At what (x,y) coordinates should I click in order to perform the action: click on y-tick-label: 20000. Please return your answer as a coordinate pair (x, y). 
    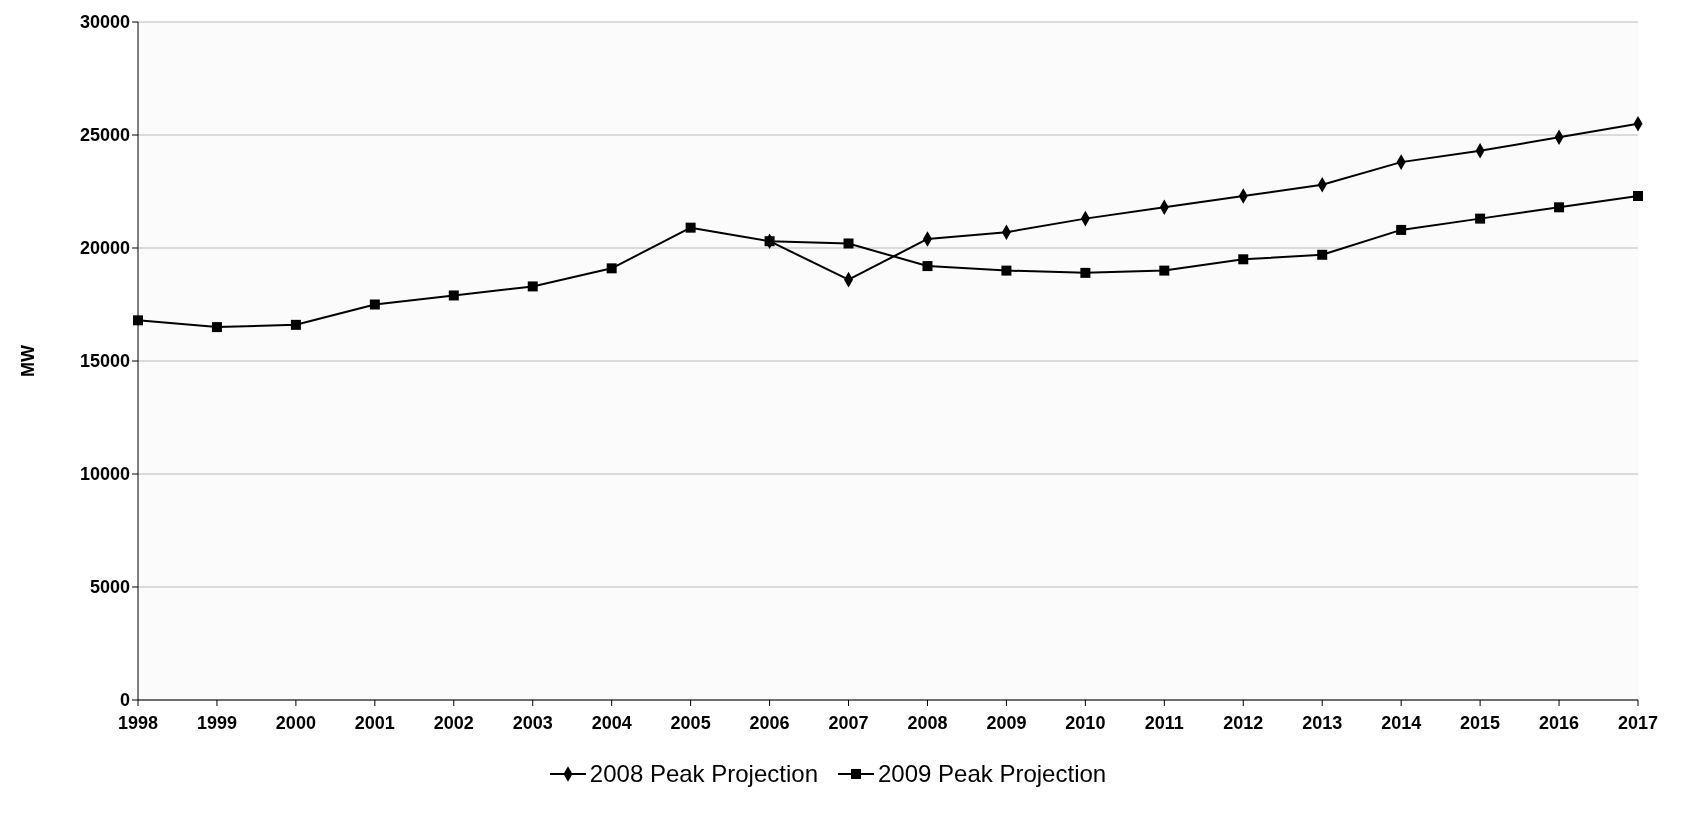
    Looking at the image, I should click on (104, 248).